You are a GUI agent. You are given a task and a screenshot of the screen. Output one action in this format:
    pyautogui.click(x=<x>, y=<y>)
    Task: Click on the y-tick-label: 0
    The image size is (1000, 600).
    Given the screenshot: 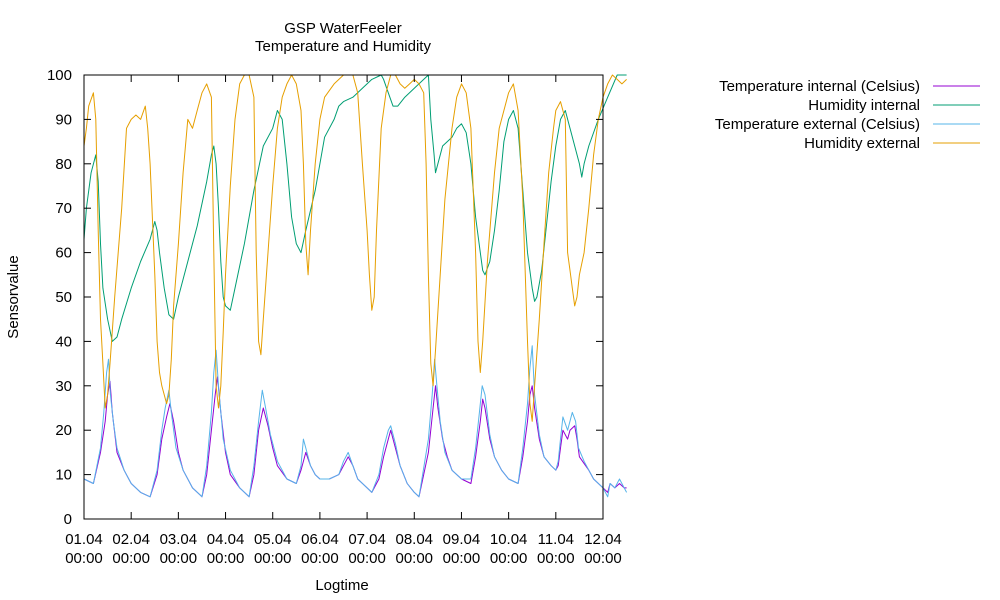 What is the action you would take?
    pyautogui.click(x=68, y=519)
    